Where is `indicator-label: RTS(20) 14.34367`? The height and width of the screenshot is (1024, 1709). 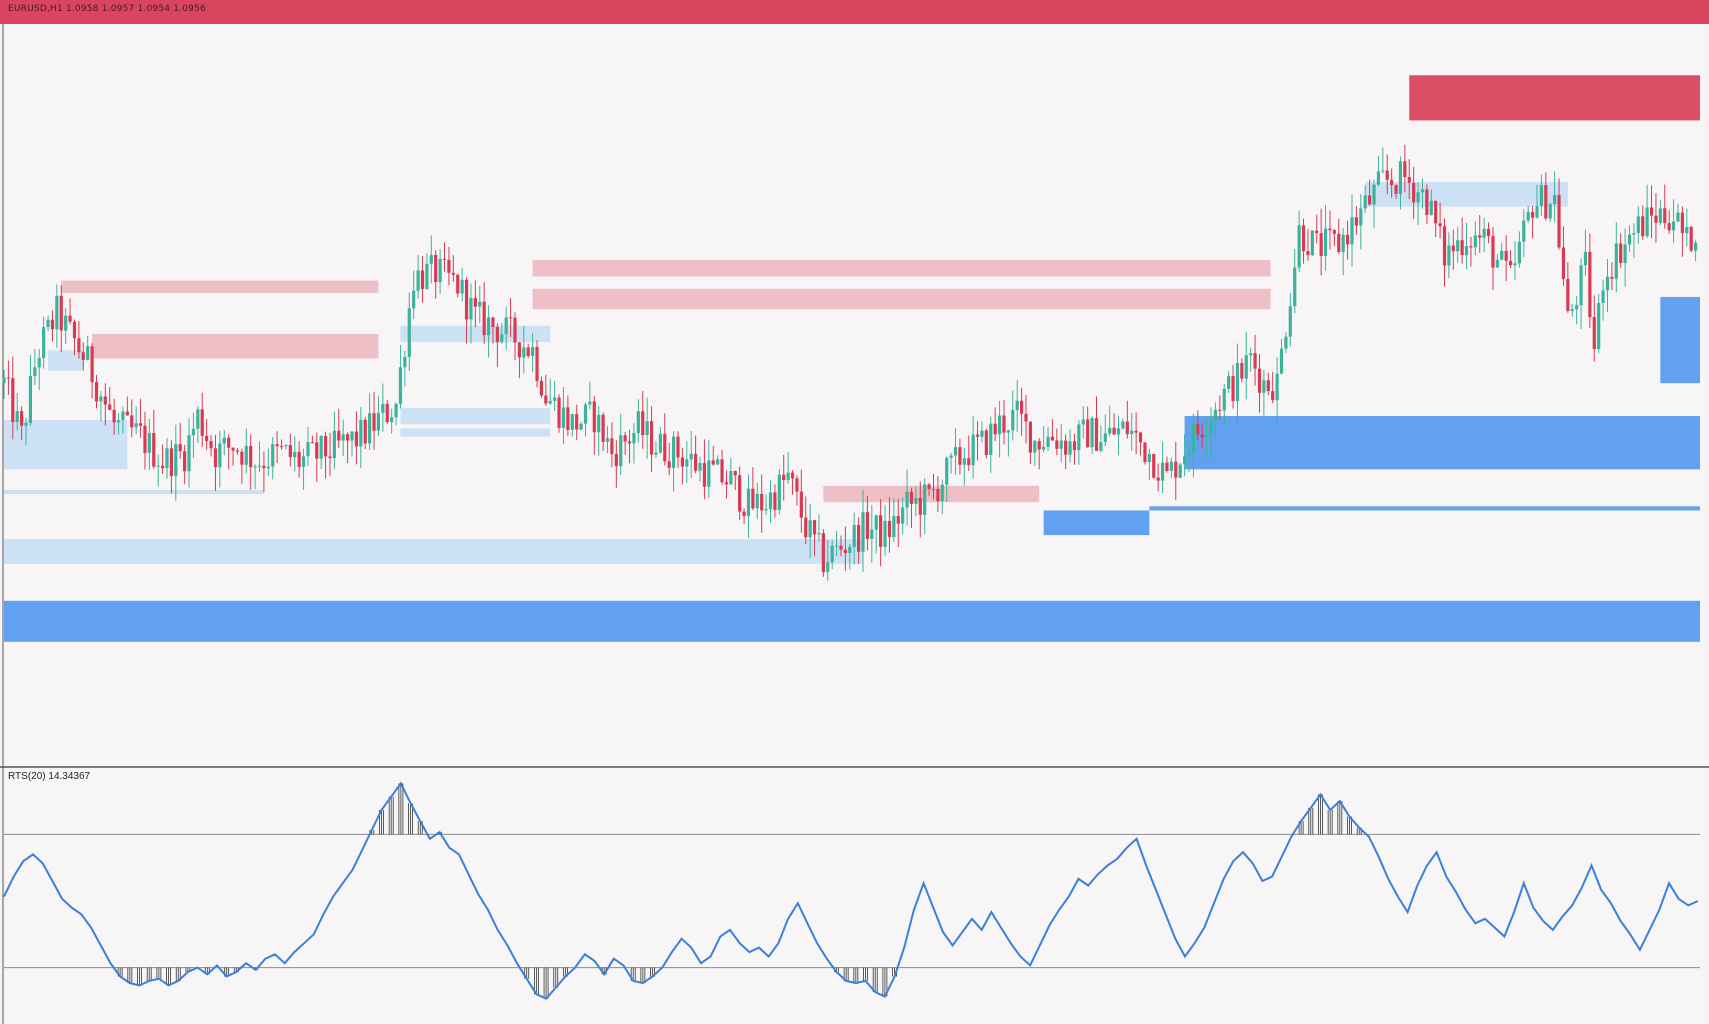
indicator-label: RTS(20) 14.34367 is located at coordinates (49, 776).